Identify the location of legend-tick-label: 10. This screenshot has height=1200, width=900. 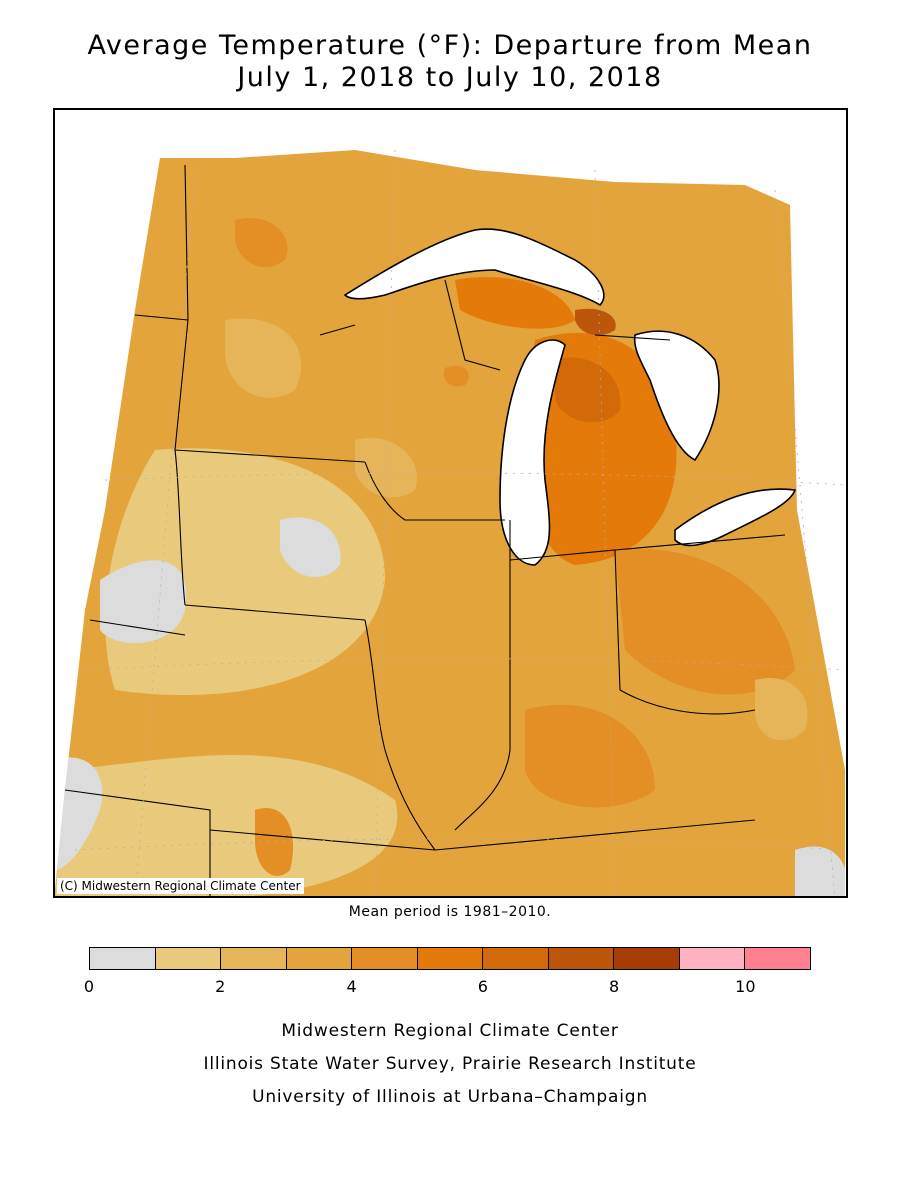
(745, 986).